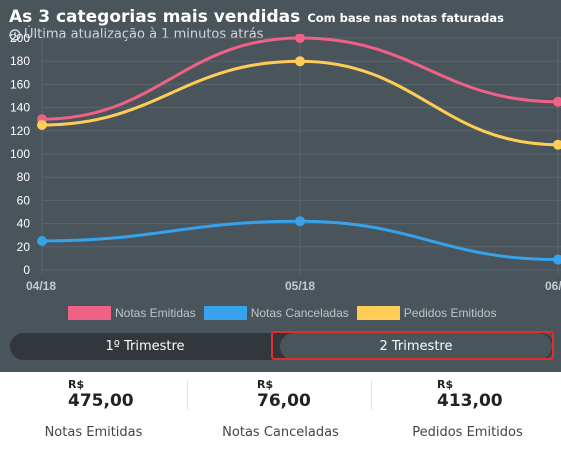 The height and width of the screenshot is (460, 561). Describe the element at coordinates (24, 200) in the screenshot. I see `y-tick-label: 60` at that location.